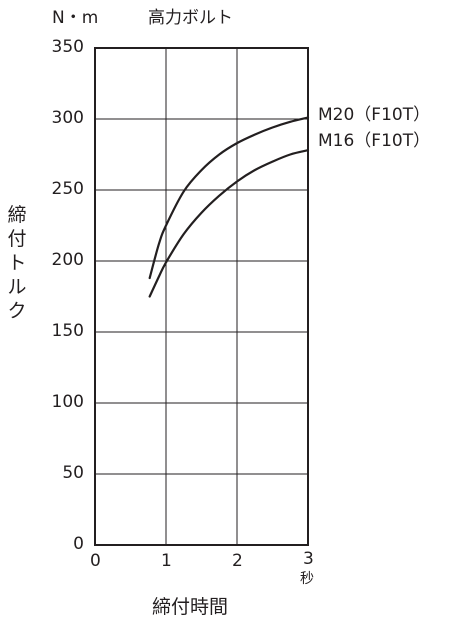 Image resolution: width=455 pixels, height=622 pixels. I want to click on x-tick-label: 2, so click(237, 561).